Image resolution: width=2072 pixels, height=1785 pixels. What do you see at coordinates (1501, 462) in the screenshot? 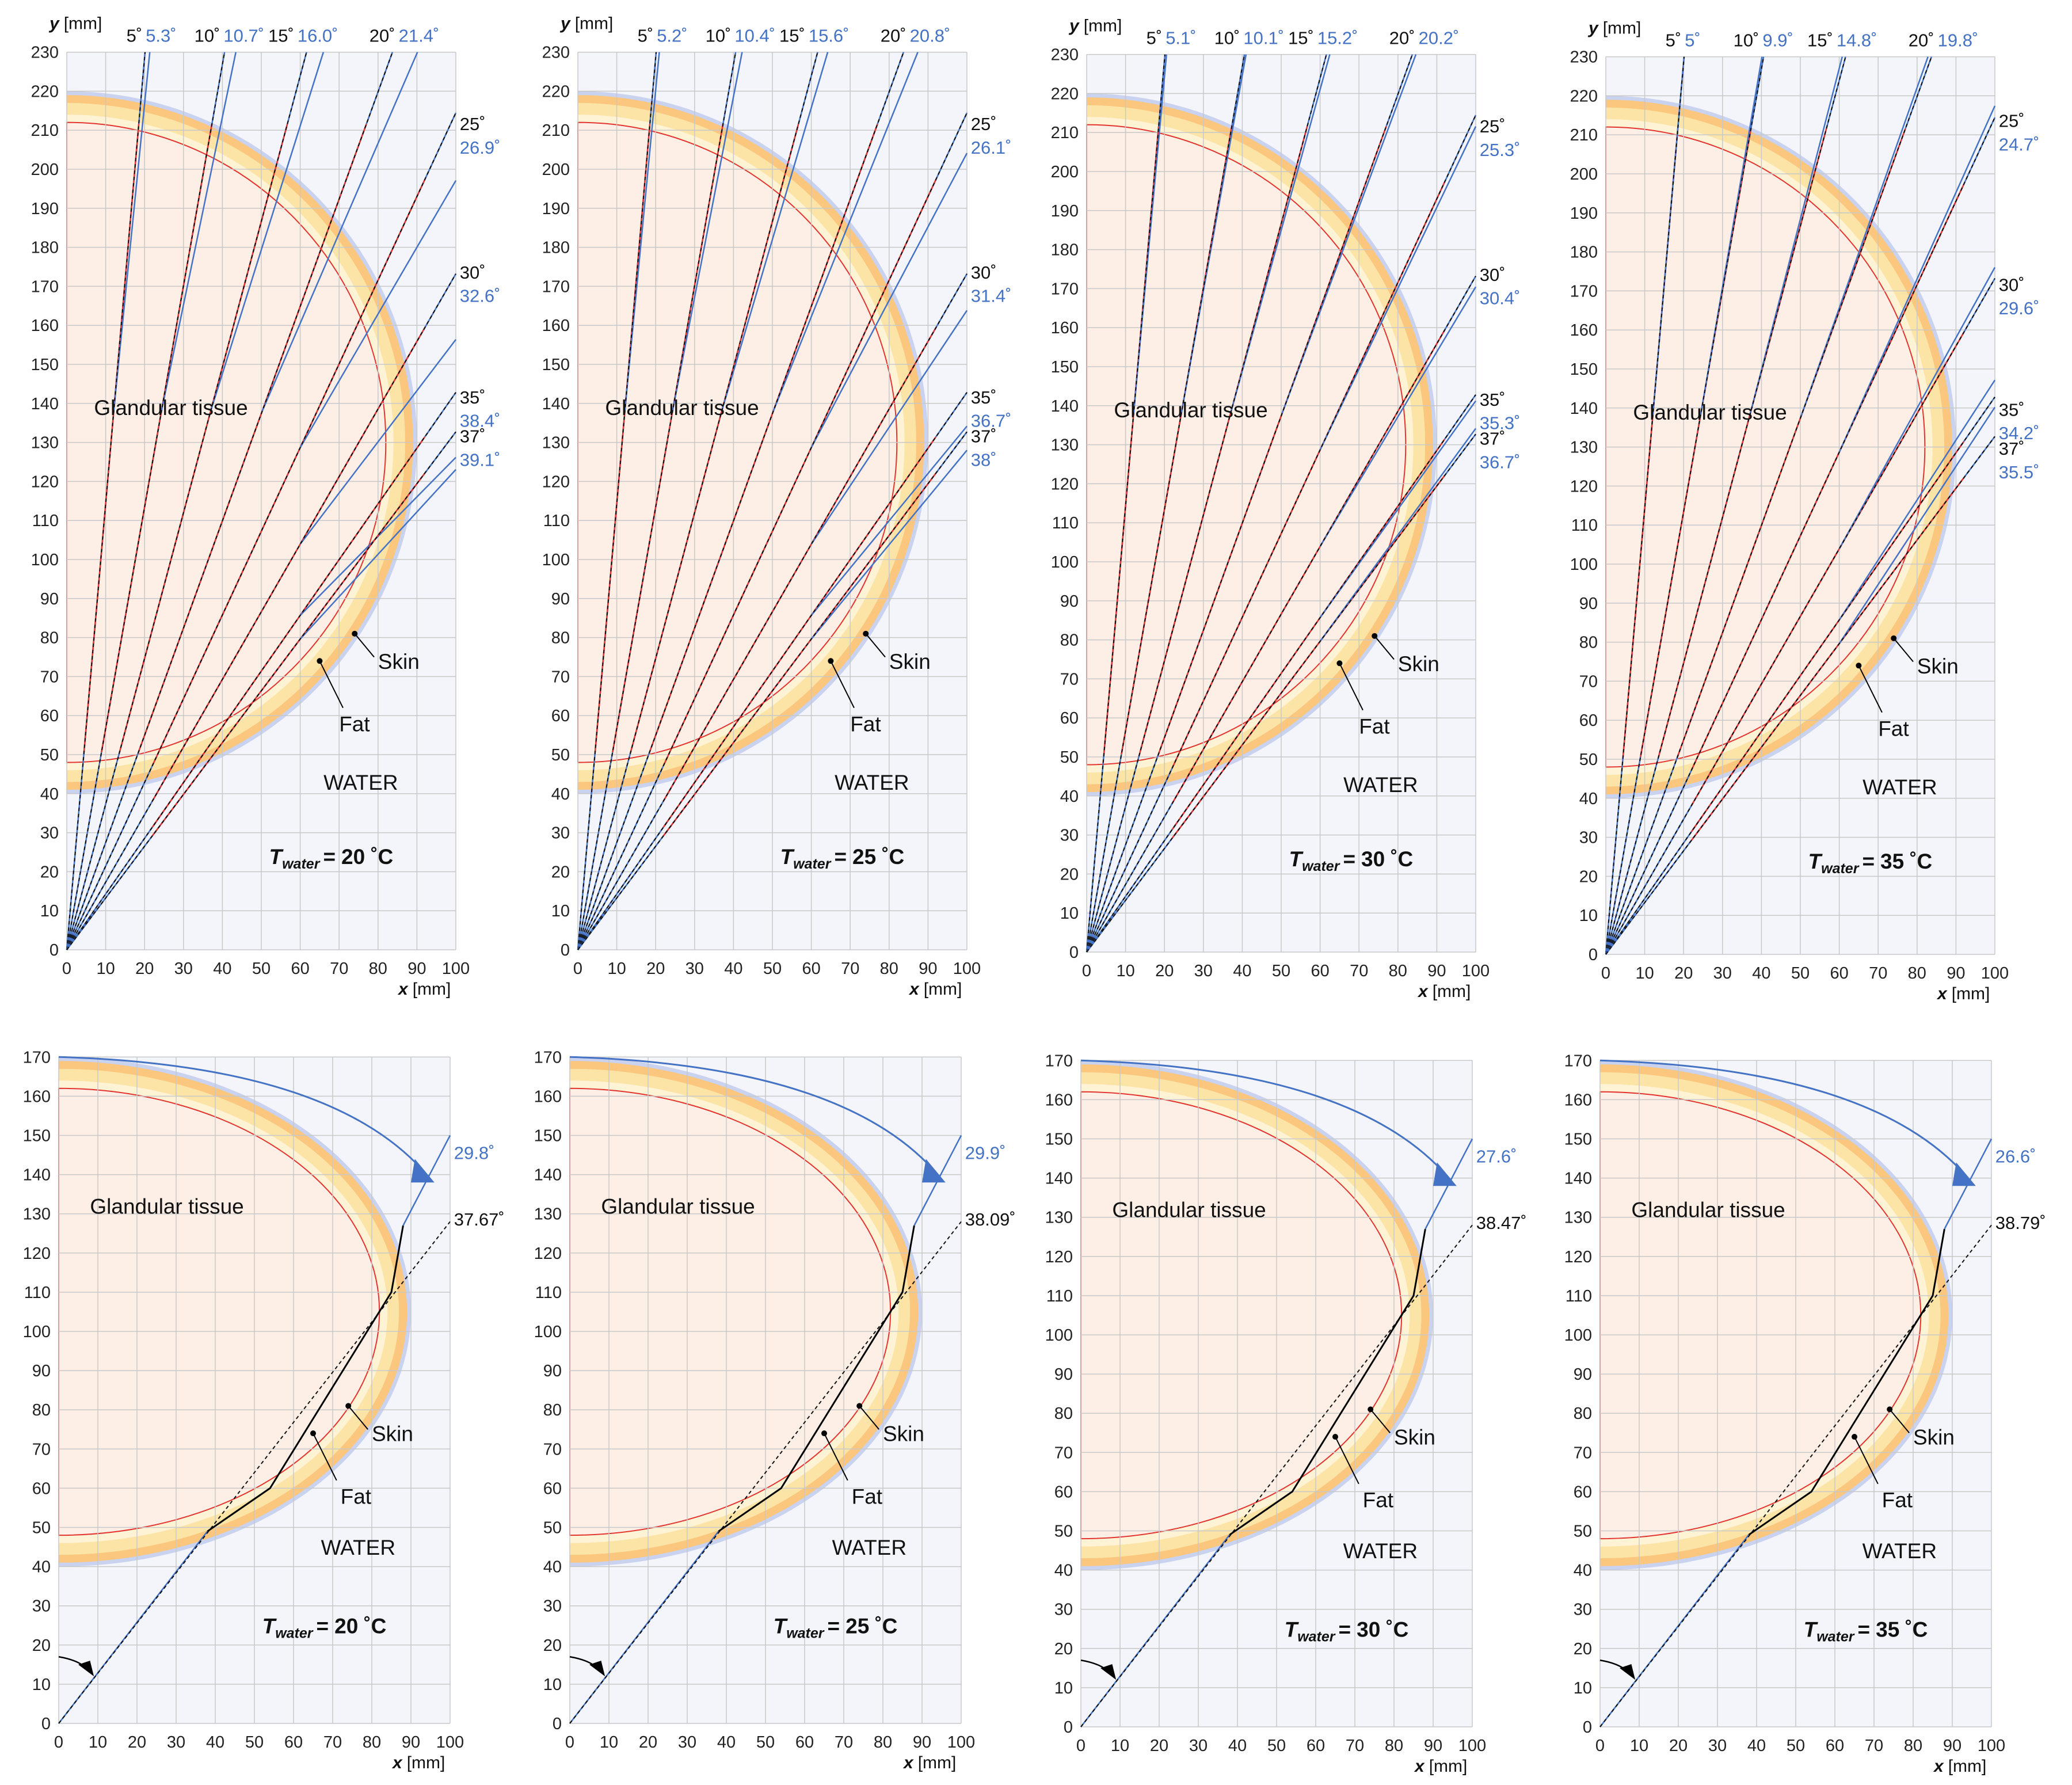
I see `angle-label-blue: 36.7˚` at bounding box center [1501, 462].